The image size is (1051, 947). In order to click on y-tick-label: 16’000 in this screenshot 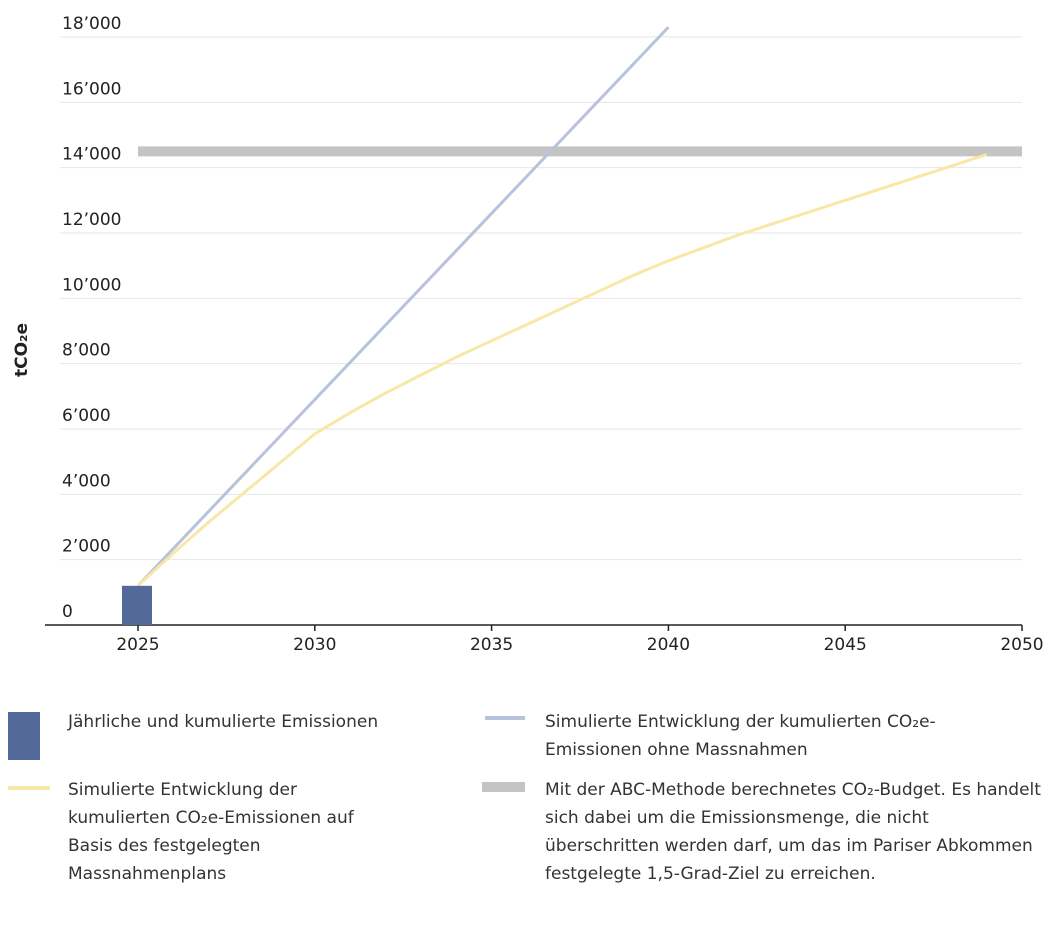, I will do `click(91, 89)`.